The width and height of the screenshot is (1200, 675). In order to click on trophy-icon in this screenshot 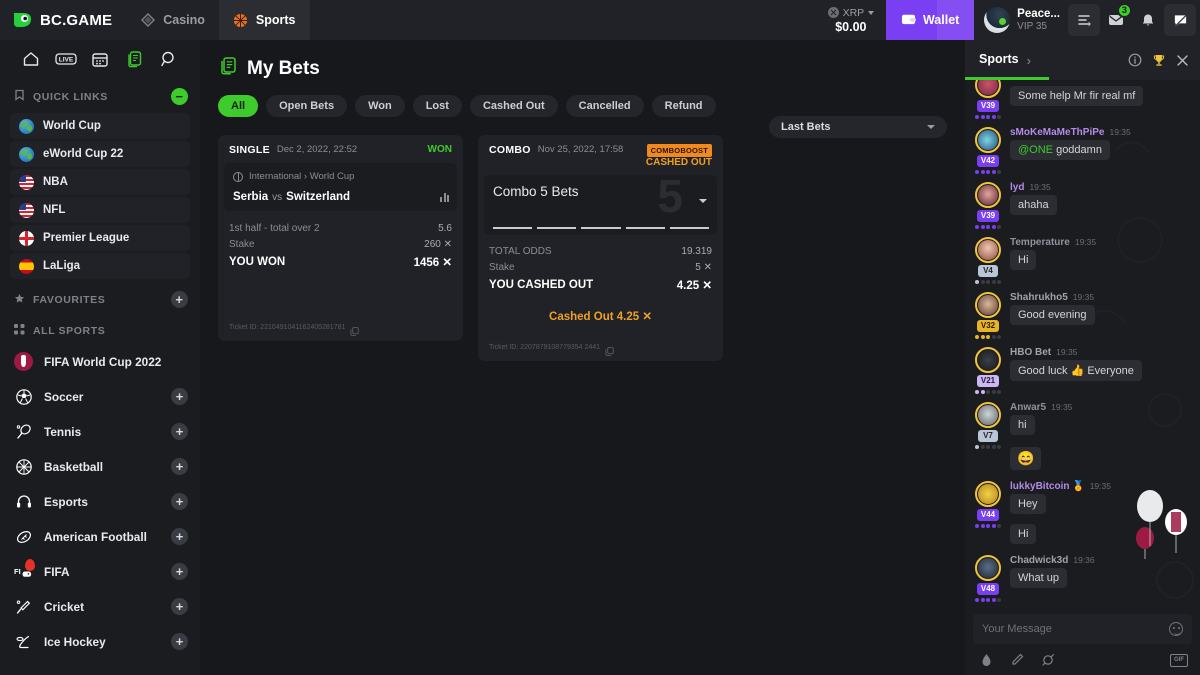, I will do `click(1158, 60)`.